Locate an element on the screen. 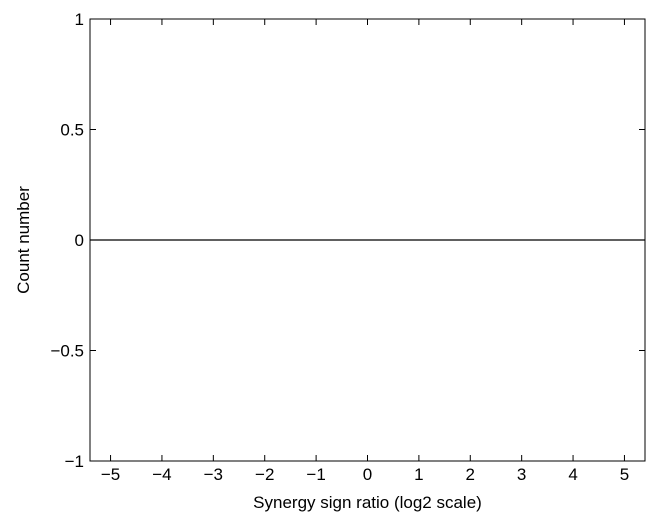  y-tick-labels: −1 −0.5 0 0.5 1 is located at coordinates (67, 240).